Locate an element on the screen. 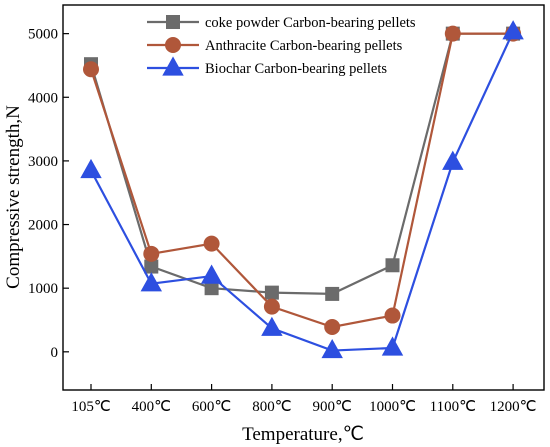 The height and width of the screenshot is (447, 550). y-axis-label: Compressive strength,N is located at coordinates (13, 197).